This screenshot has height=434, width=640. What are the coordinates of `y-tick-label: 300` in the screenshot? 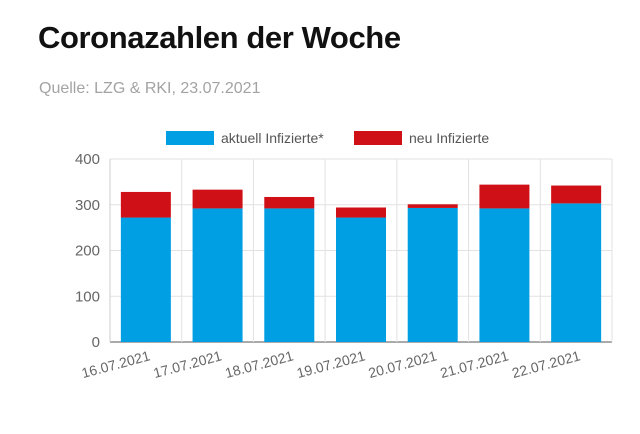 It's located at (87, 205).